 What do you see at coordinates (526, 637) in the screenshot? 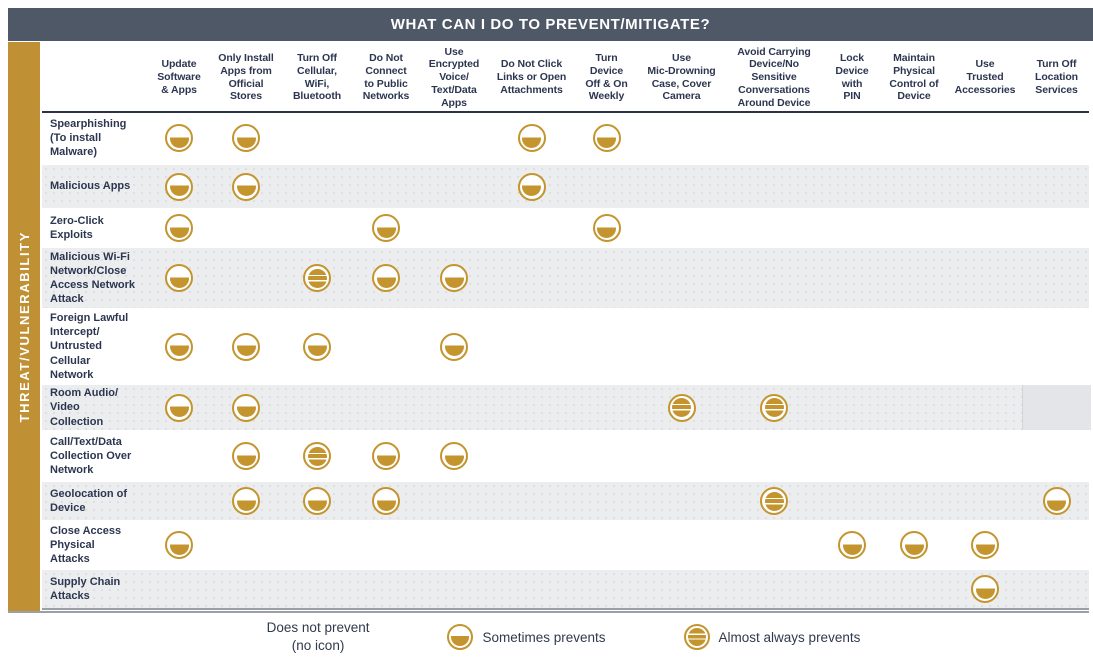
I see `legend-item-sometimes-prevents: Sometimes prevents` at bounding box center [526, 637].